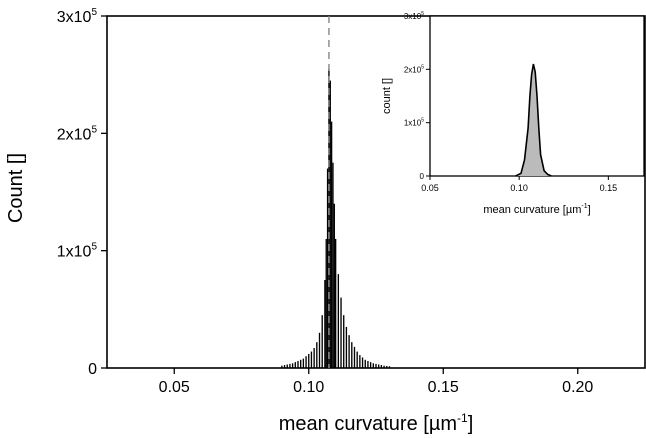 This screenshot has width=646, height=438. I want to click on main-x-axis-title: mean curvature [µm-1], so click(376, 423).